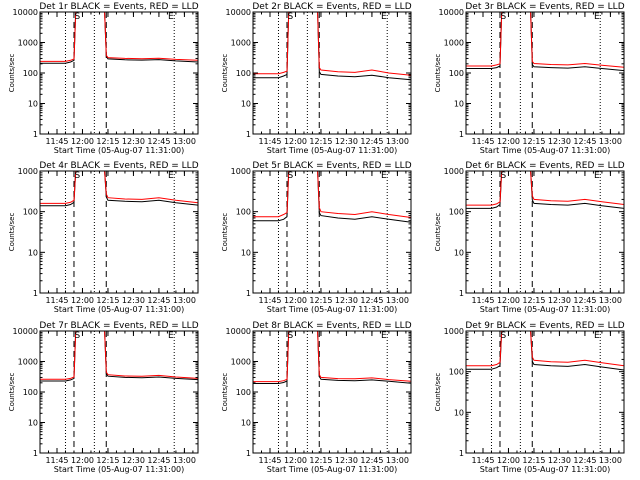 The width and height of the screenshot is (640, 480). What do you see at coordinates (331, 7) in the screenshot?
I see `panel-title: Det 2r BLACK = Events, RED = LLD` at bounding box center [331, 7].